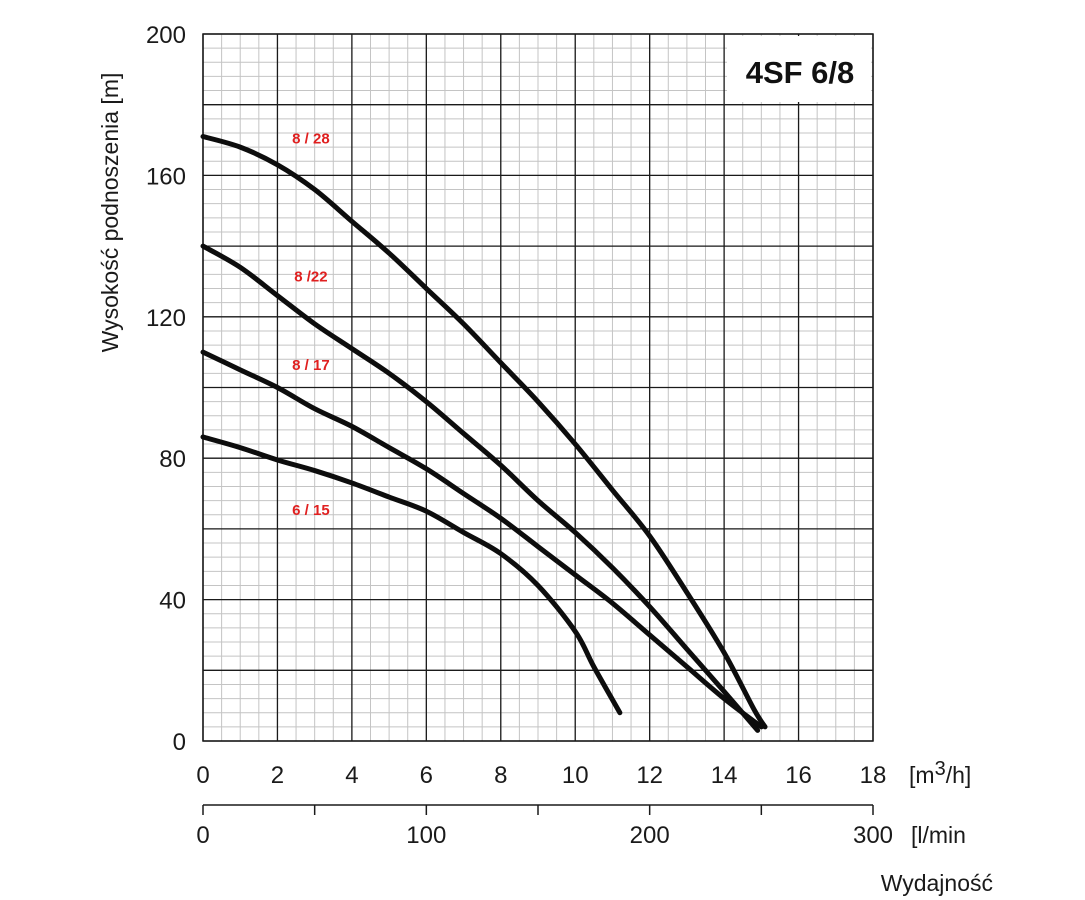 Image resolution: width=1085 pixels, height=900 pixels. I want to click on y-tick-labels: 0 40 80 120 160 200, so click(166, 389).